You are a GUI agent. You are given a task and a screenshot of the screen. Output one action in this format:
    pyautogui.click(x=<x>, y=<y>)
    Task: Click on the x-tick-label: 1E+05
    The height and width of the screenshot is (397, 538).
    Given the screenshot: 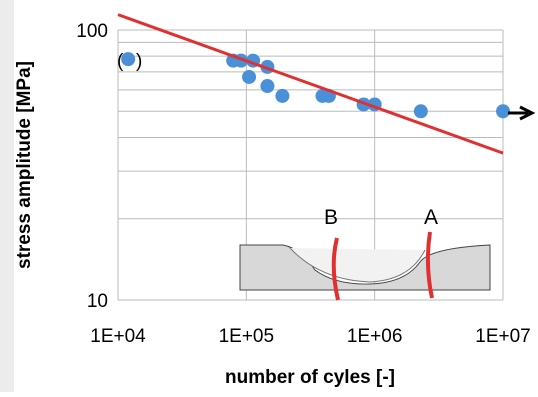 What is the action you would take?
    pyautogui.click(x=246, y=336)
    